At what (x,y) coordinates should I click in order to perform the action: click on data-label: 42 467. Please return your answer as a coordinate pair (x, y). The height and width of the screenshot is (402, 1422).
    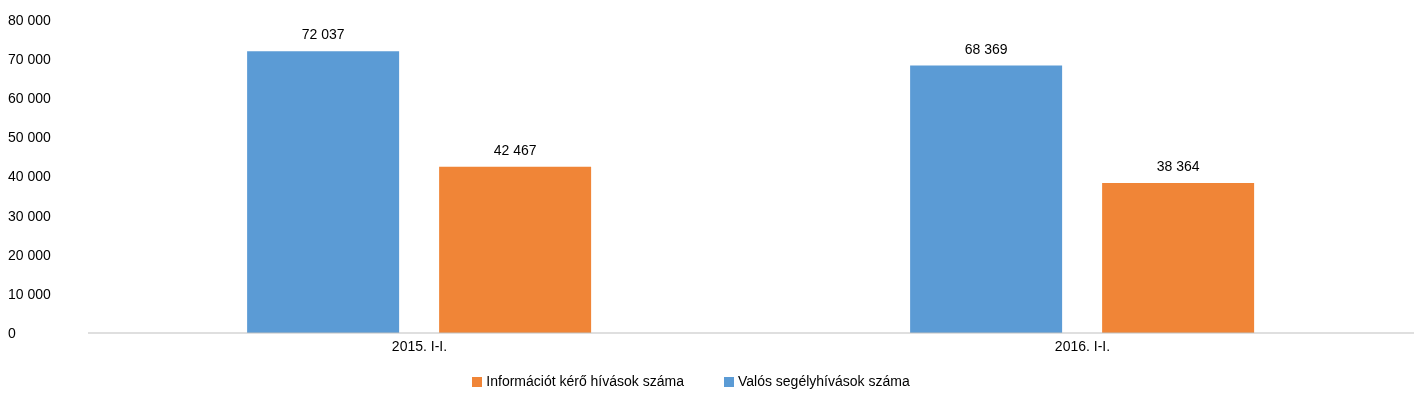
    Looking at the image, I should click on (515, 149).